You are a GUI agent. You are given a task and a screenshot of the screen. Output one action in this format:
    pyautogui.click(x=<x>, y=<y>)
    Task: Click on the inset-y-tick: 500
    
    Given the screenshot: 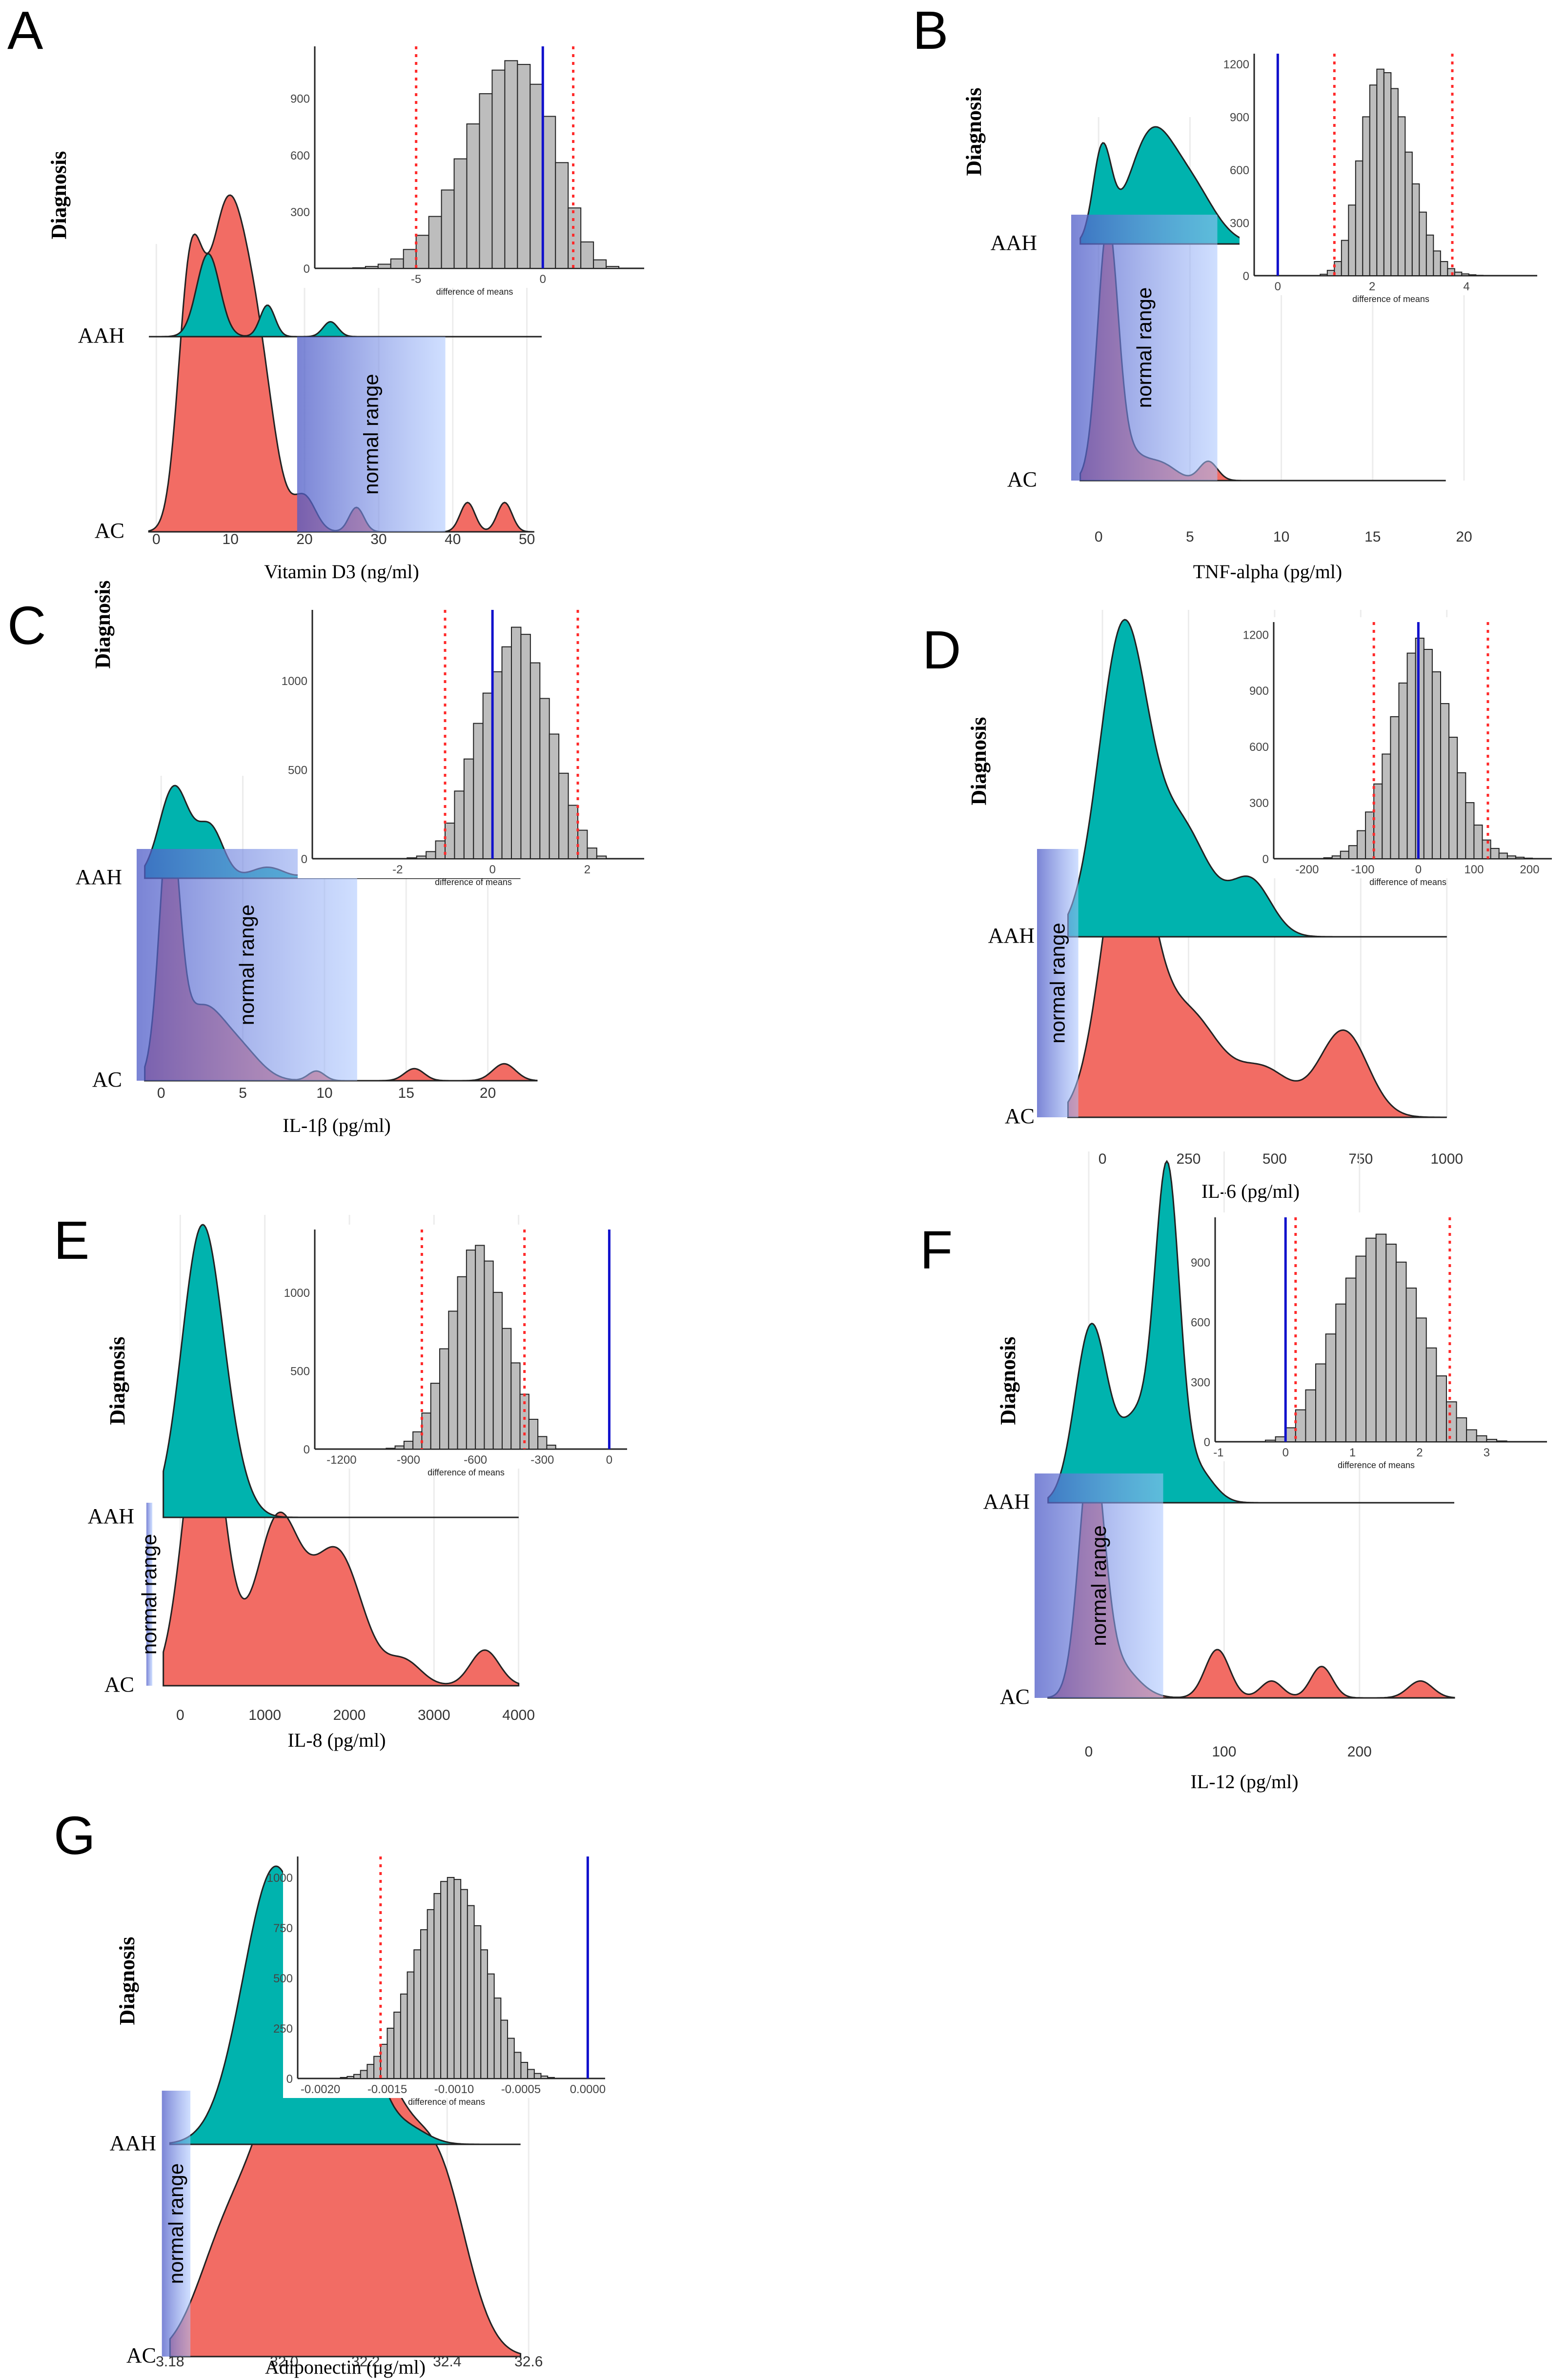 What is the action you would take?
    pyautogui.click(x=283, y=1978)
    